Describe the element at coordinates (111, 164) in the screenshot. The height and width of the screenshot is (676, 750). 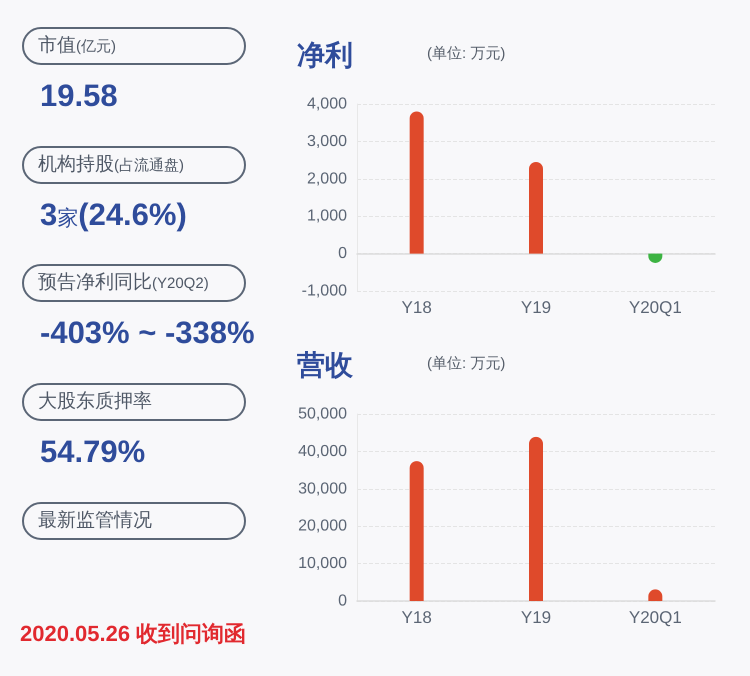
I see `text: 机构持股(占流通盘)` at that location.